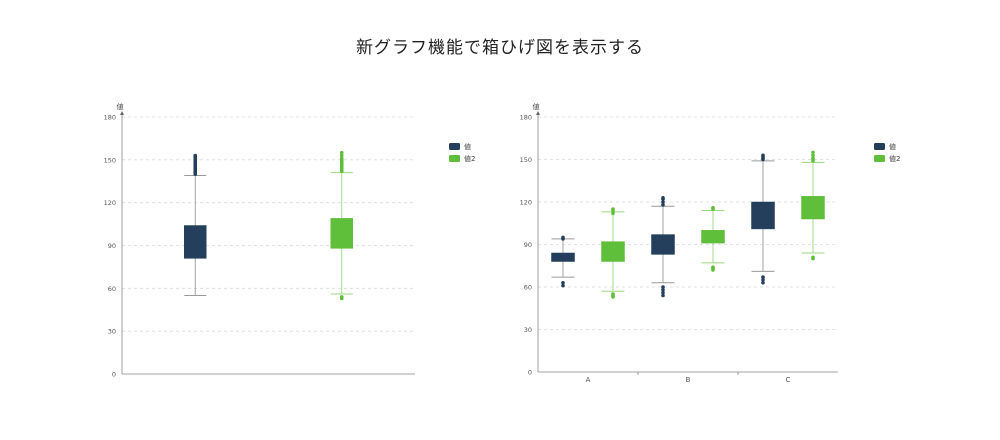 Image resolution: width=1000 pixels, height=440 pixels. I want to click on category-label: A, so click(588, 380).